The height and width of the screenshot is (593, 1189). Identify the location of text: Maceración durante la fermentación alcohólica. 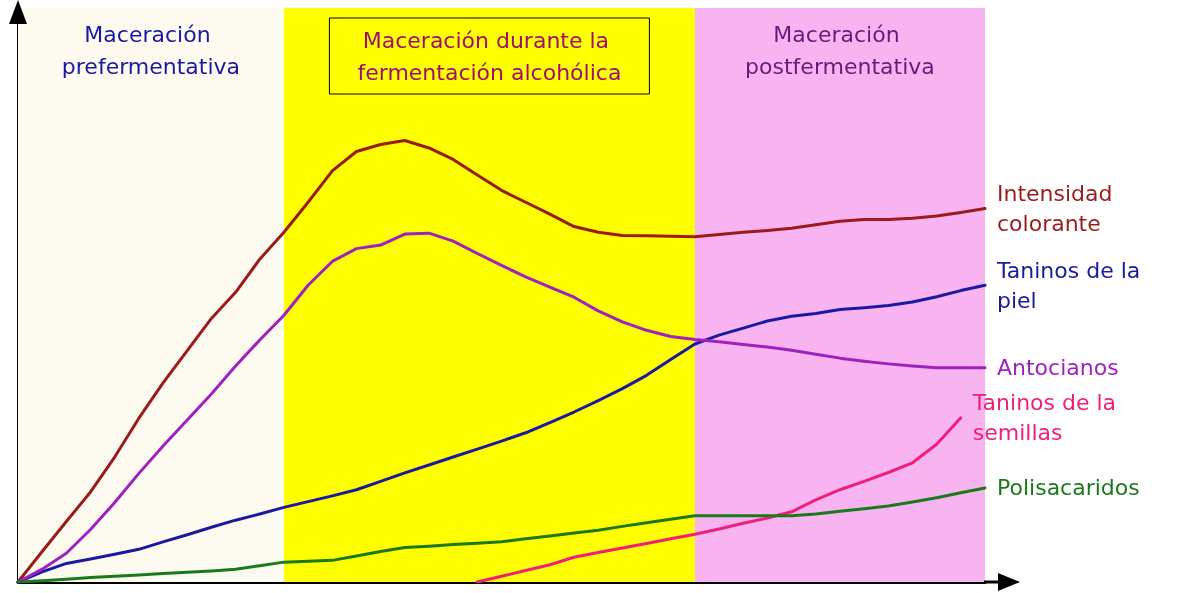
(489, 56).